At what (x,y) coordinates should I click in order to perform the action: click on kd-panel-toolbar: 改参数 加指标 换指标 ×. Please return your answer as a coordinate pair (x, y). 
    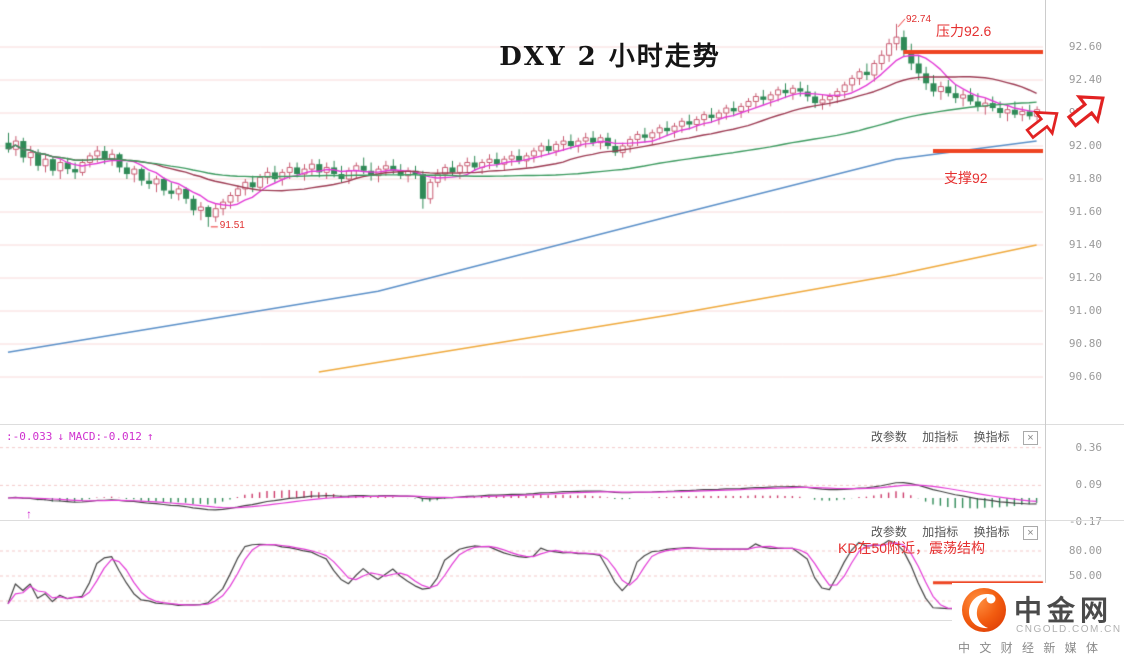
    Looking at the image, I should click on (519, 531).